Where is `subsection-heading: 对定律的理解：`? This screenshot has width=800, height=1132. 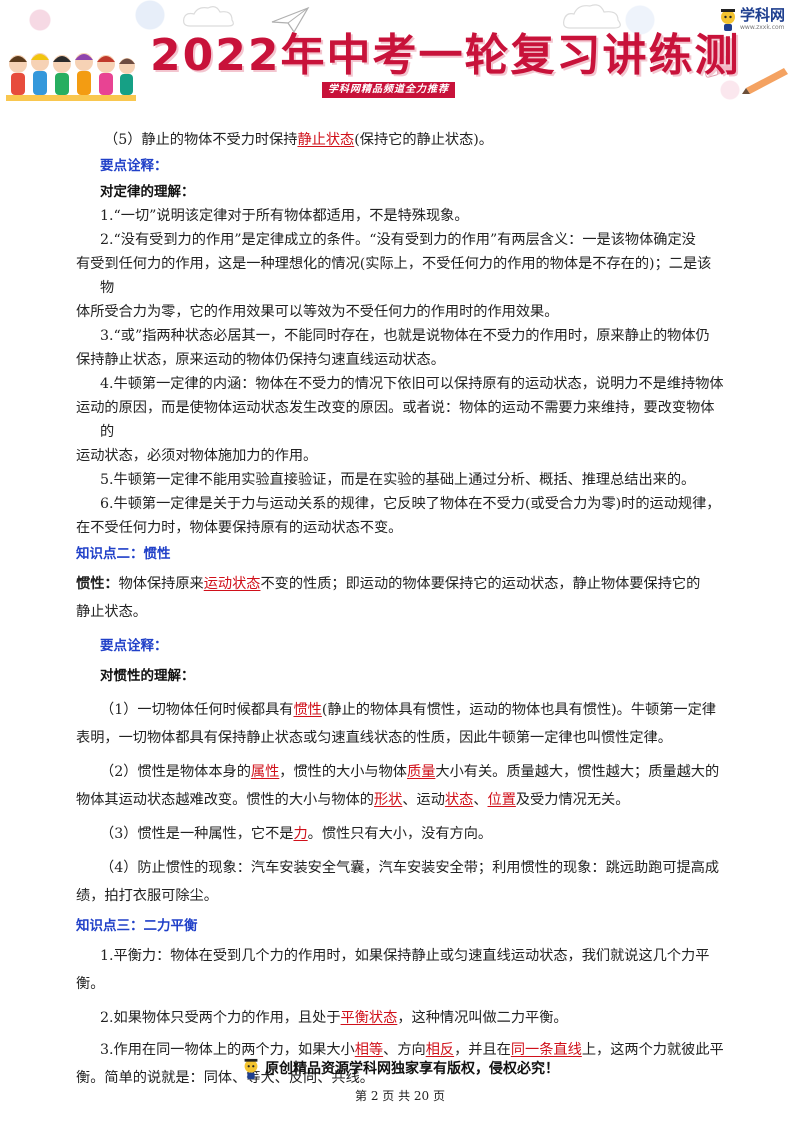
subsection-heading: 对定律的理解： is located at coordinates (147, 192).